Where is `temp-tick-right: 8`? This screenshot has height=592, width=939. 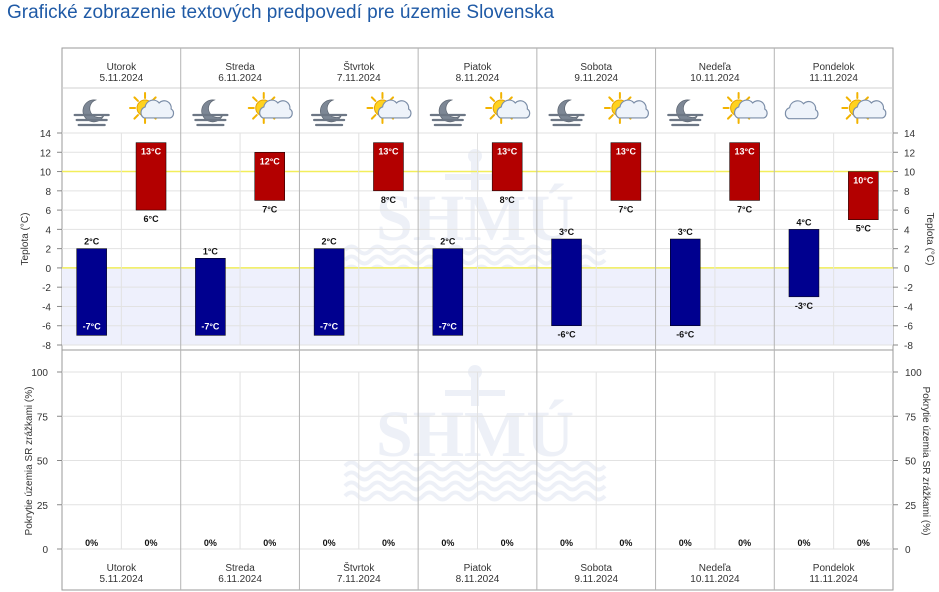 temp-tick-right: 8 is located at coordinates (907, 192).